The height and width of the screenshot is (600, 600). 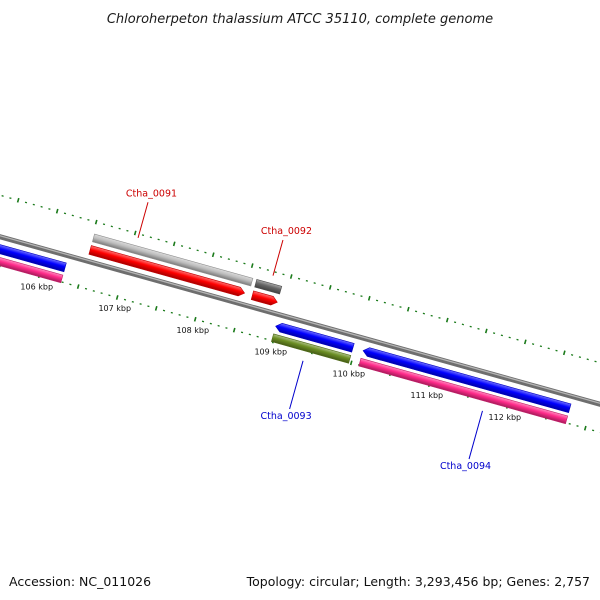 What do you see at coordinates (32, 270) in the screenshot?
I see `reverse-gene-left-feature` at bounding box center [32, 270].